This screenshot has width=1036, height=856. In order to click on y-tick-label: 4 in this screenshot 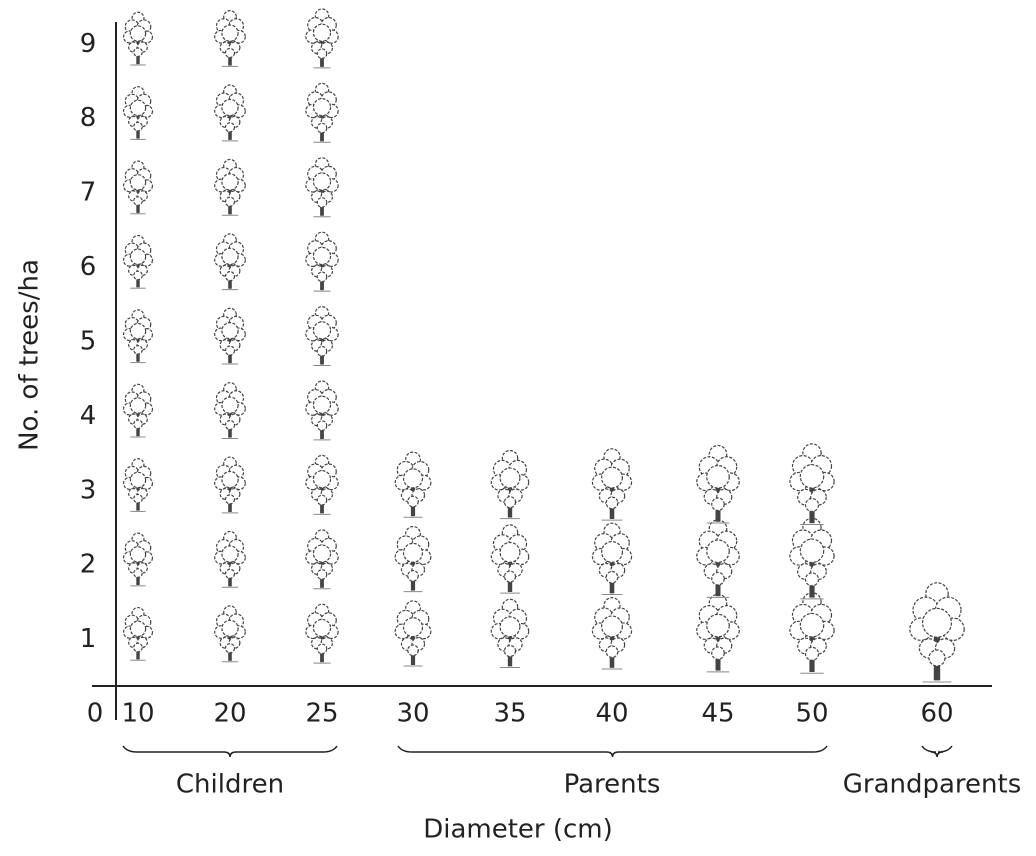, I will do `click(88, 416)`.